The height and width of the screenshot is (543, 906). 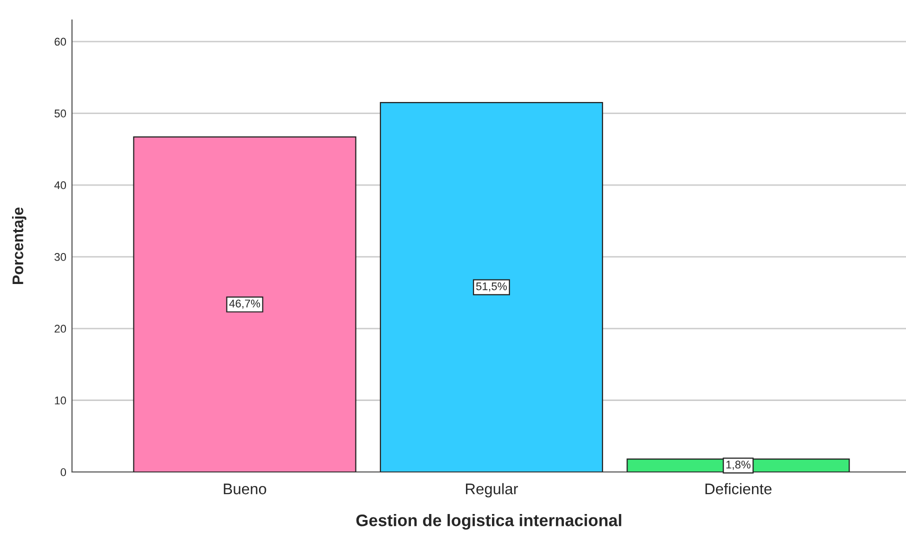 What do you see at coordinates (739, 488) in the screenshot?
I see `x-tick-label: Deficiente` at bounding box center [739, 488].